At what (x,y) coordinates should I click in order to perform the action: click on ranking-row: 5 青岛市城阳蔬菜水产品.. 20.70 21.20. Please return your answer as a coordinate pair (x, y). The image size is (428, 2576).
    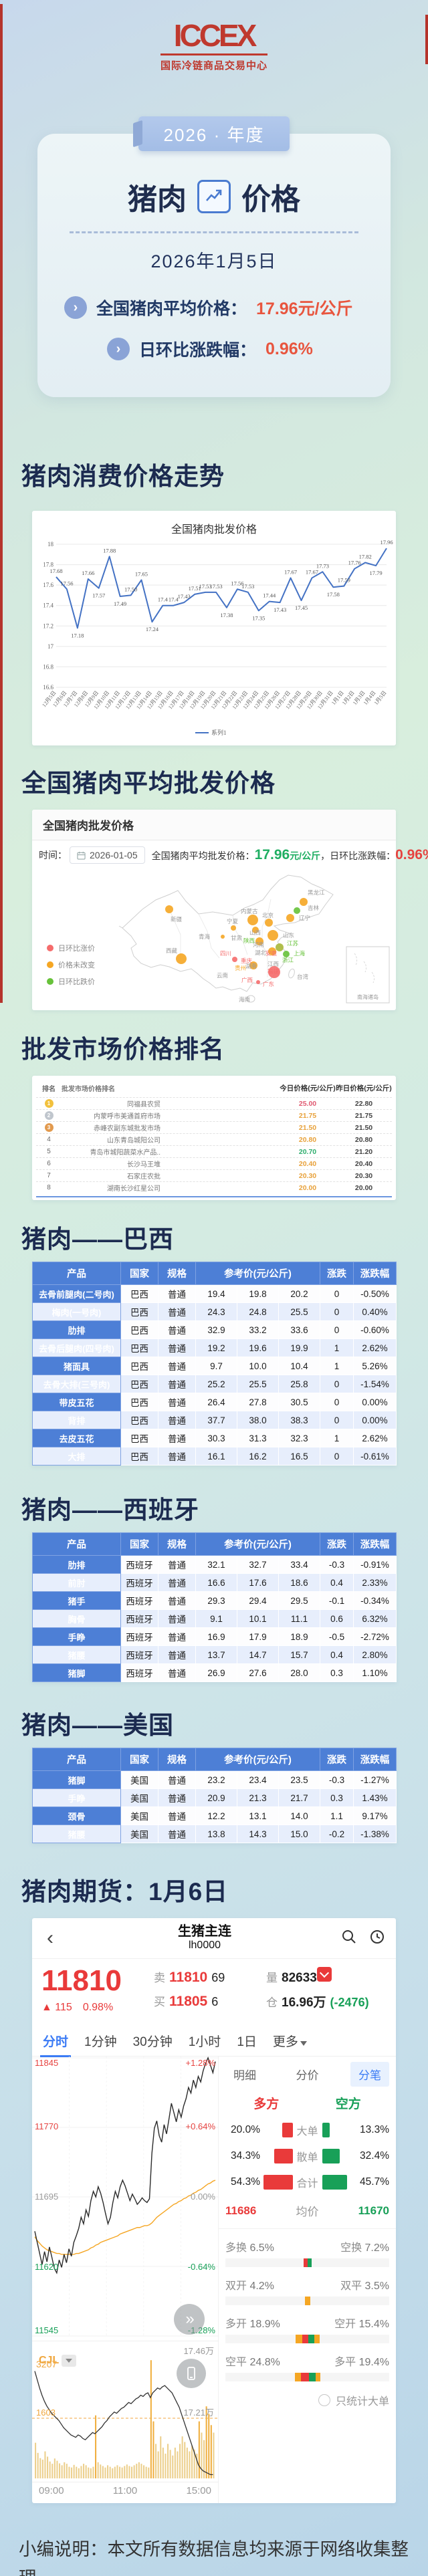
    Looking at the image, I should click on (214, 1151).